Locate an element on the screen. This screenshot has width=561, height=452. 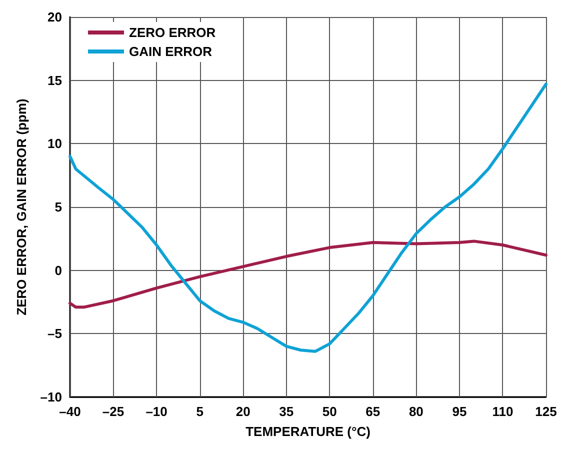
y-tick-label: 10 is located at coordinates (55, 144).